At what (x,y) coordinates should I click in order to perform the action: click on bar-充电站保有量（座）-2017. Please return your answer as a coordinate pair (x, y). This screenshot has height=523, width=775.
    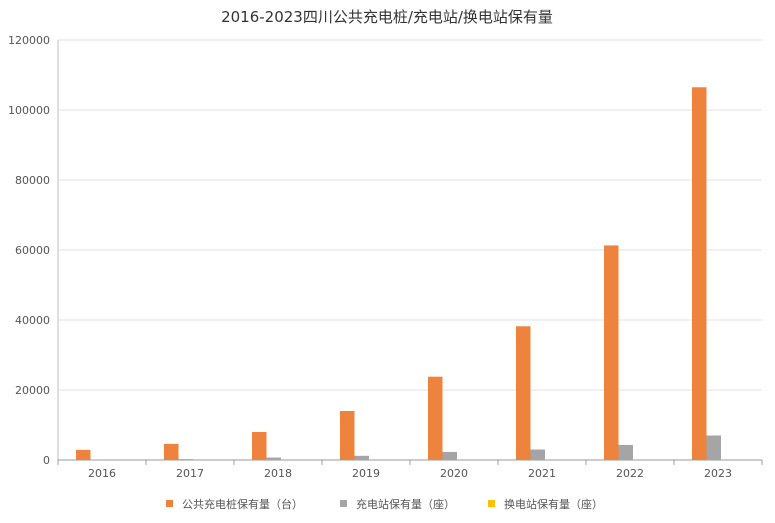
    Looking at the image, I should click on (186, 459).